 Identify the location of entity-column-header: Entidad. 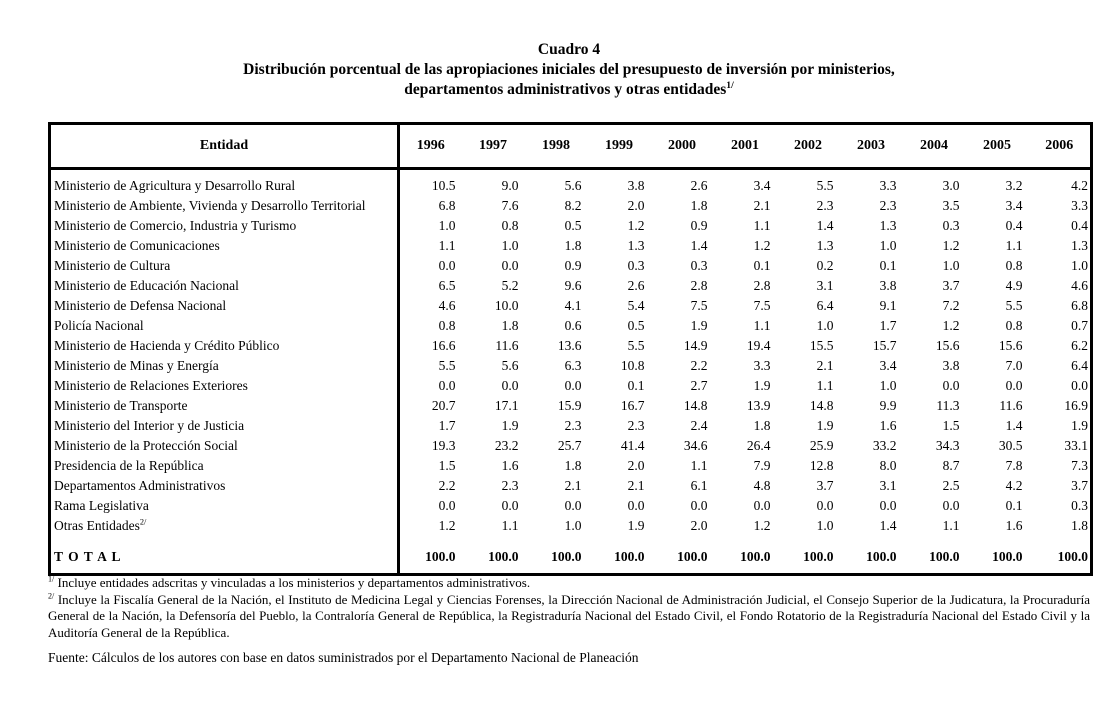
(224, 146).